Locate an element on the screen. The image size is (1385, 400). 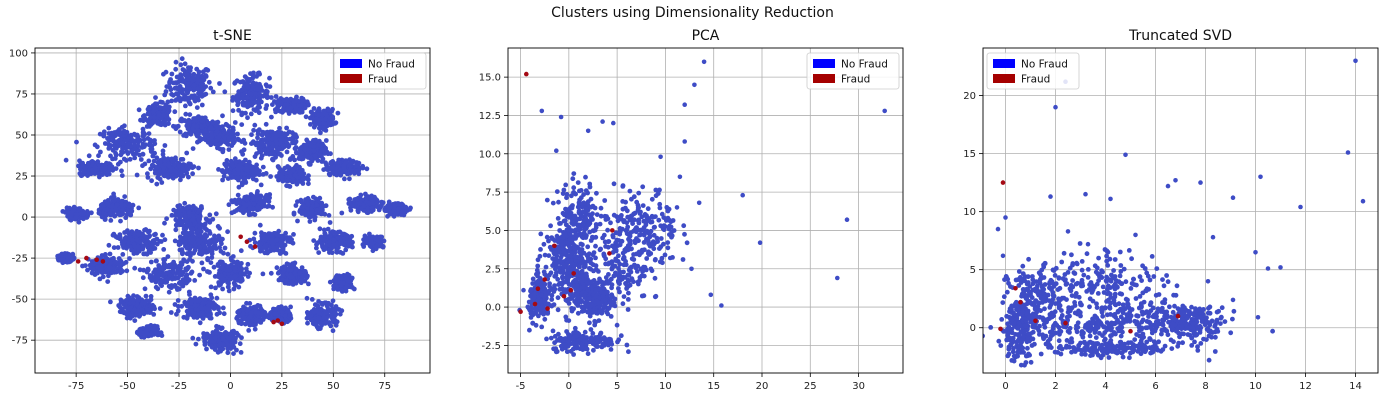
y-tick-label: 25 is located at coordinates (21, 177).